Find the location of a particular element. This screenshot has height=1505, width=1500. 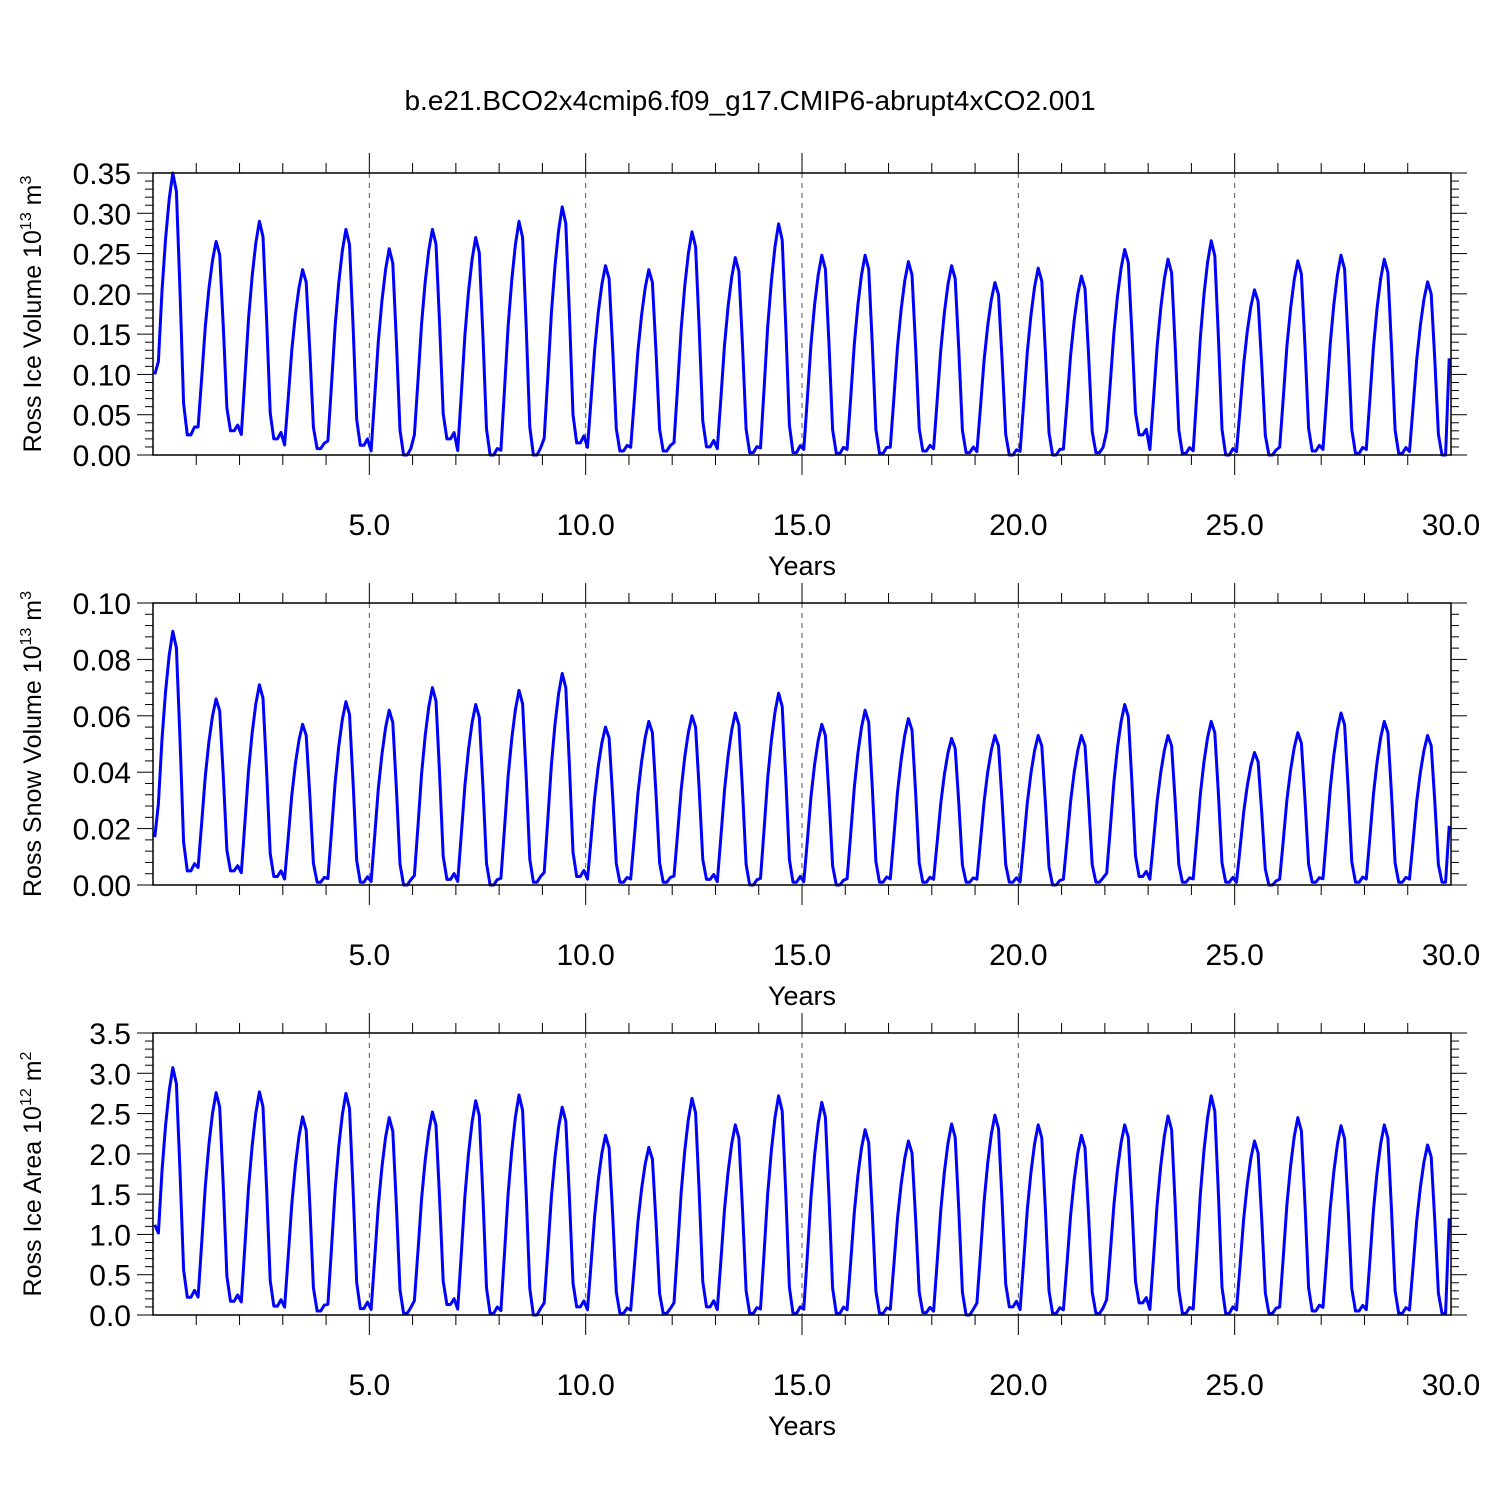

y-tick-label: 0.04 is located at coordinates (102, 773).